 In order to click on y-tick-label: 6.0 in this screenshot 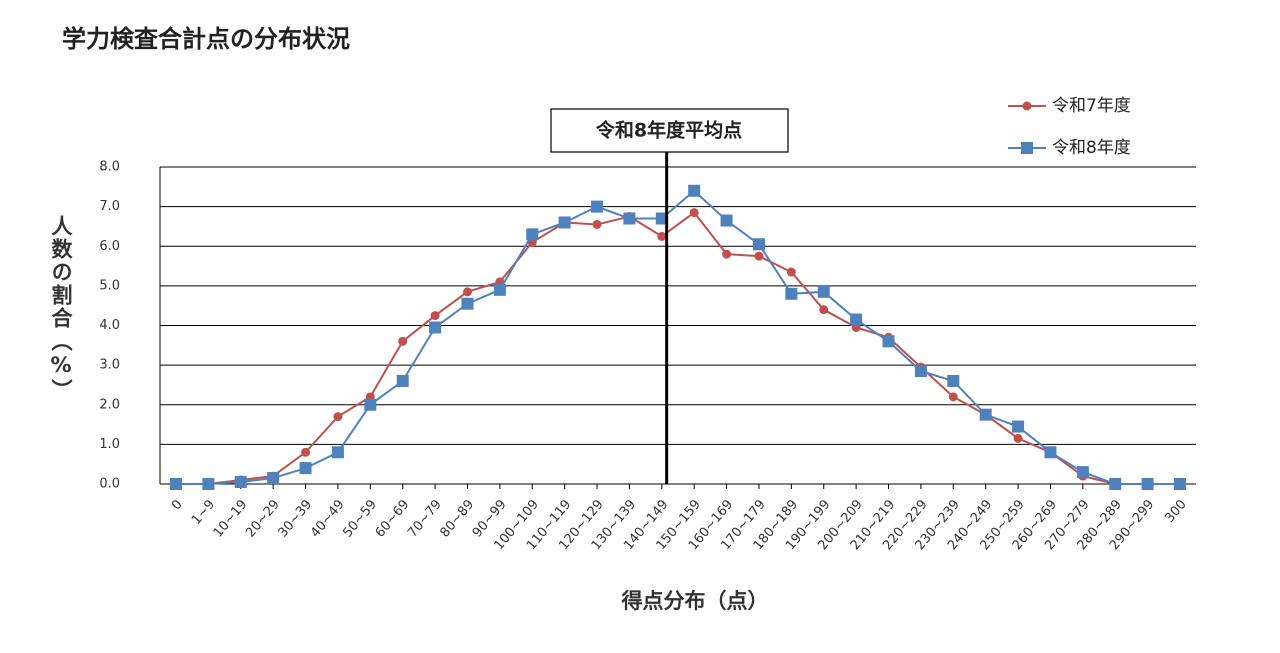, I will do `click(109, 246)`.